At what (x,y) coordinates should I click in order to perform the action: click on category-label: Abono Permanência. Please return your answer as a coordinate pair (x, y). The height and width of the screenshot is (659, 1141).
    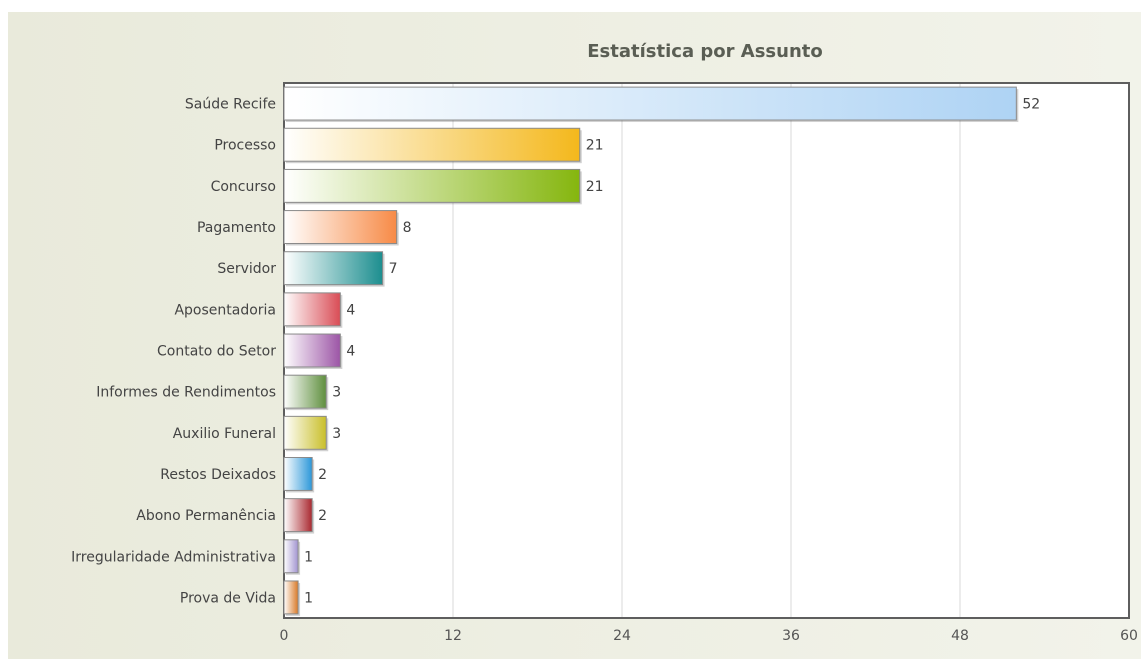
    Looking at the image, I should click on (206, 516).